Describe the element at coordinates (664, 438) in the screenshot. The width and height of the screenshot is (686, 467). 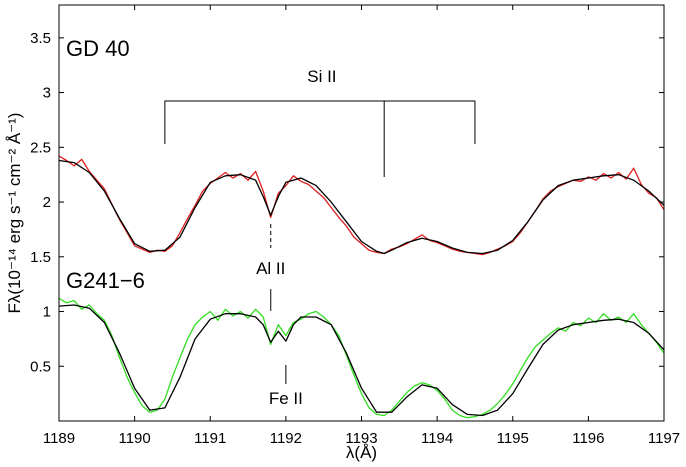
I see `x-tick-label-8: 1197` at that location.